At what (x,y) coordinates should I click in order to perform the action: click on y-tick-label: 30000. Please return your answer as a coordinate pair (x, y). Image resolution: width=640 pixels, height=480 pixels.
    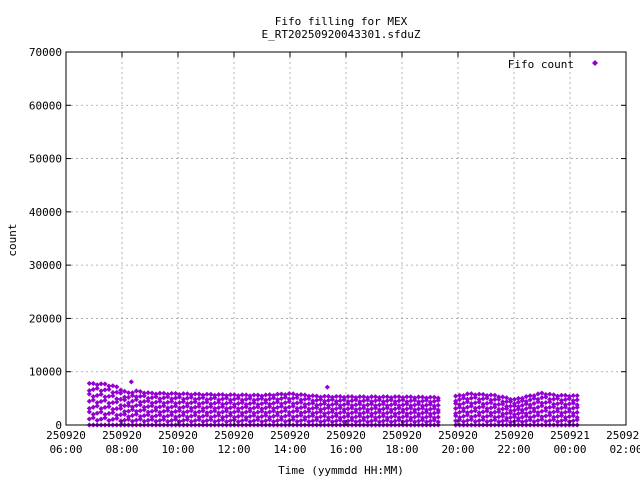
    Looking at the image, I should click on (45, 265).